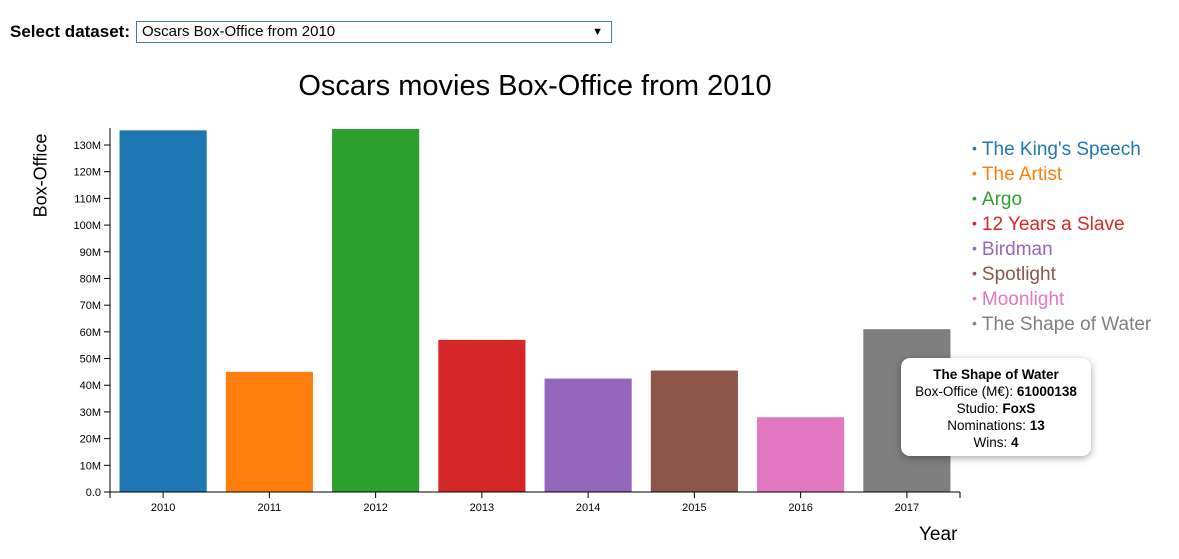  Describe the element at coordinates (1015, 442) in the screenshot. I see `tooltip-wins-value: 4` at that location.